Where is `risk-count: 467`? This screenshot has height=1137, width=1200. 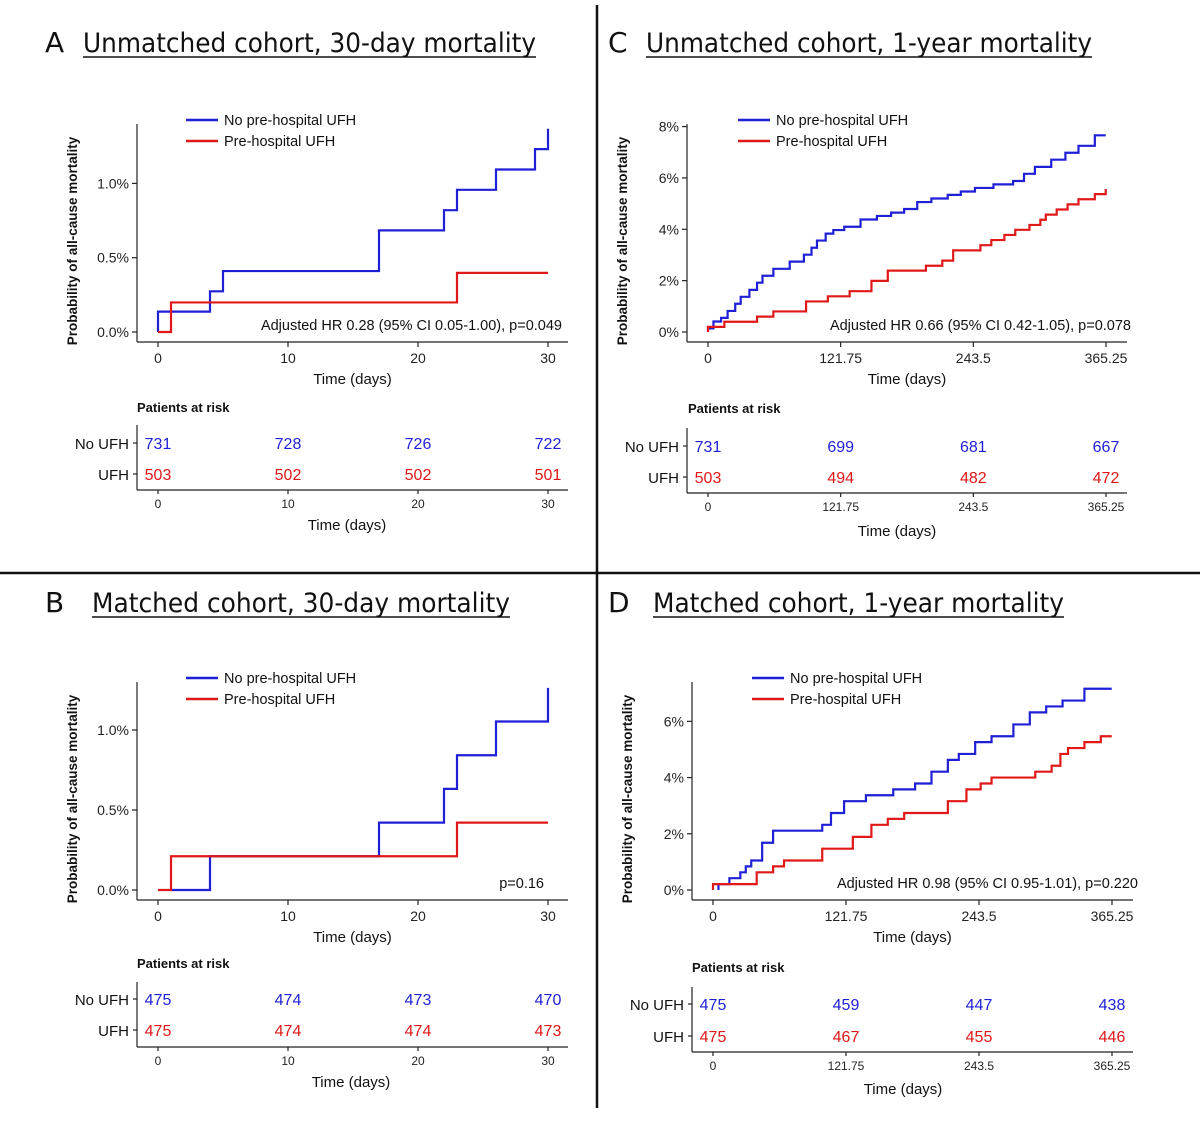 risk-count: 467 is located at coordinates (846, 1037).